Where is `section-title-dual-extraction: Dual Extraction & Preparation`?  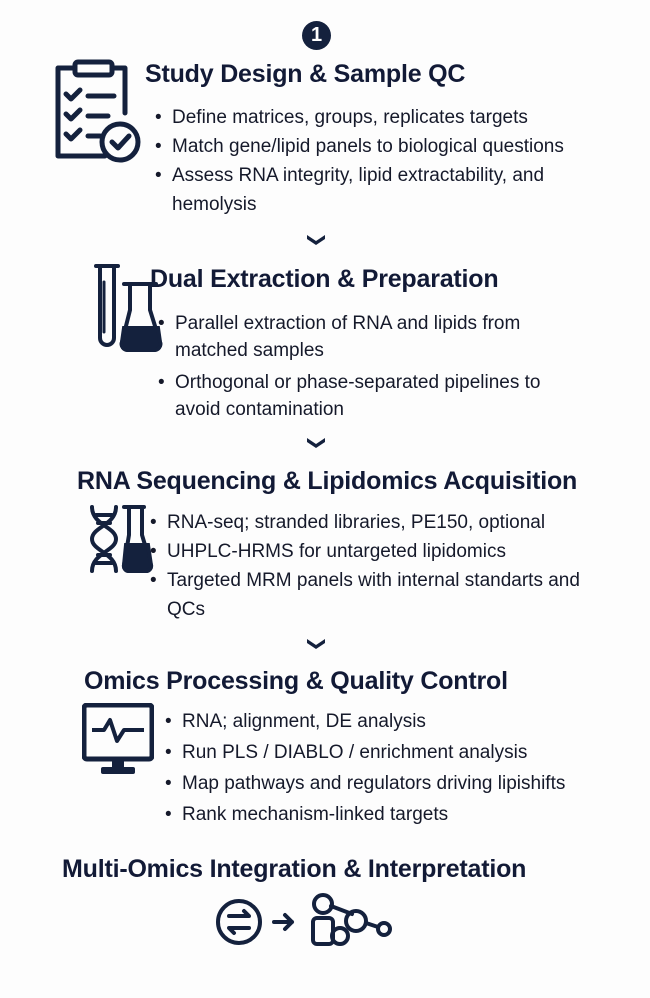 section-title-dual-extraction: Dual Extraction & Preparation is located at coordinates (324, 279).